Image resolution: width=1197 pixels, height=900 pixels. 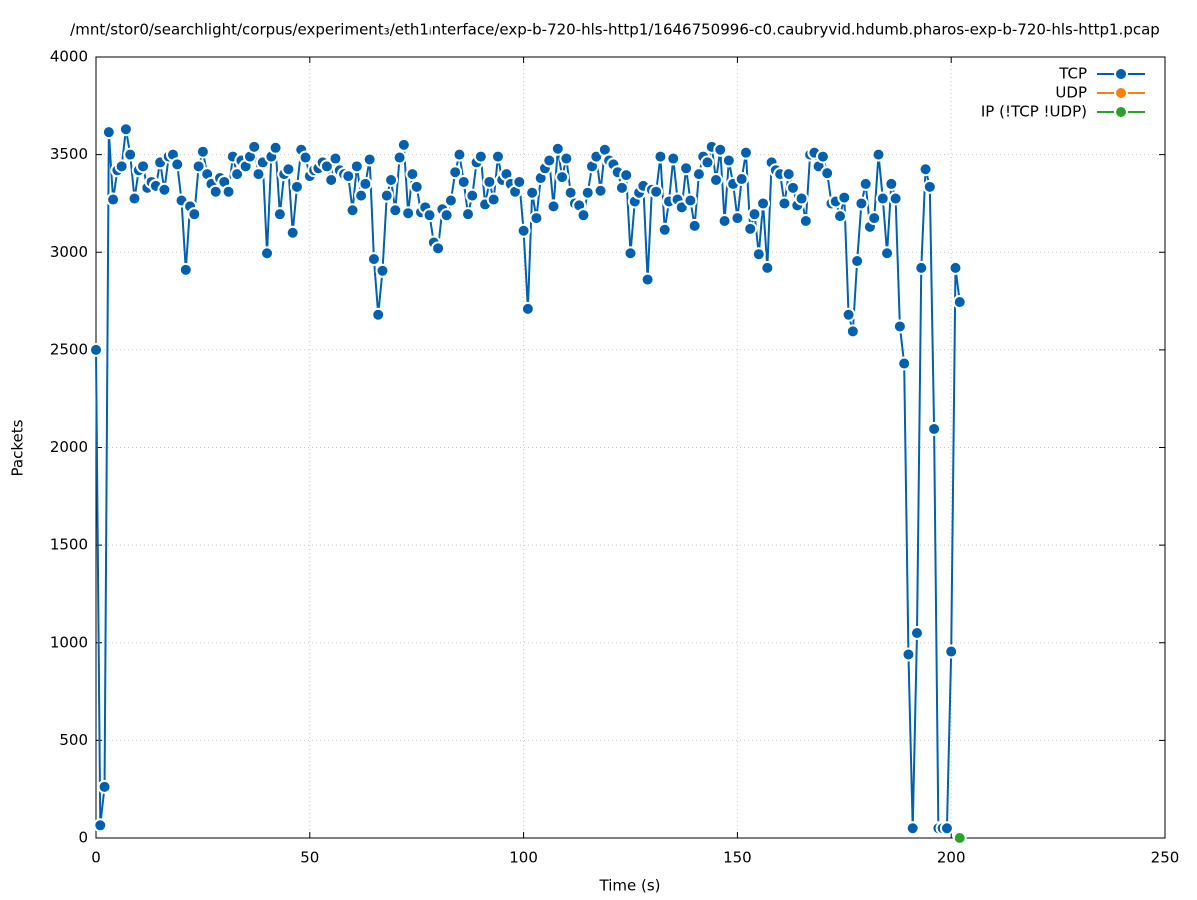 What do you see at coordinates (1072, 74) in the screenshot?
I see `legend-label: TCP` at bounding box center [1072, 74].